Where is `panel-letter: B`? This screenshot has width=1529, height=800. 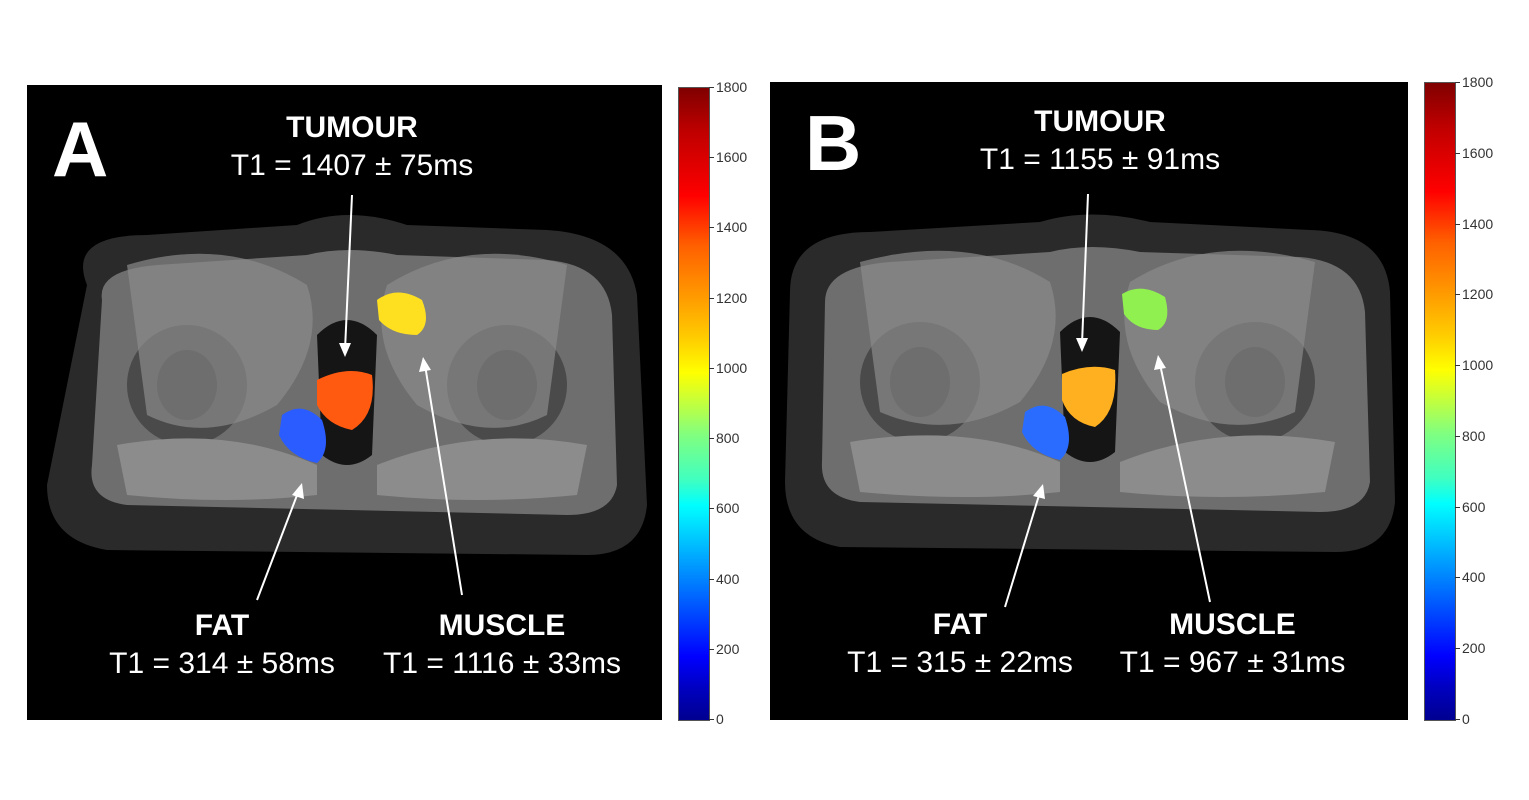
panel-letter: B is located at coordinates (833, 143).